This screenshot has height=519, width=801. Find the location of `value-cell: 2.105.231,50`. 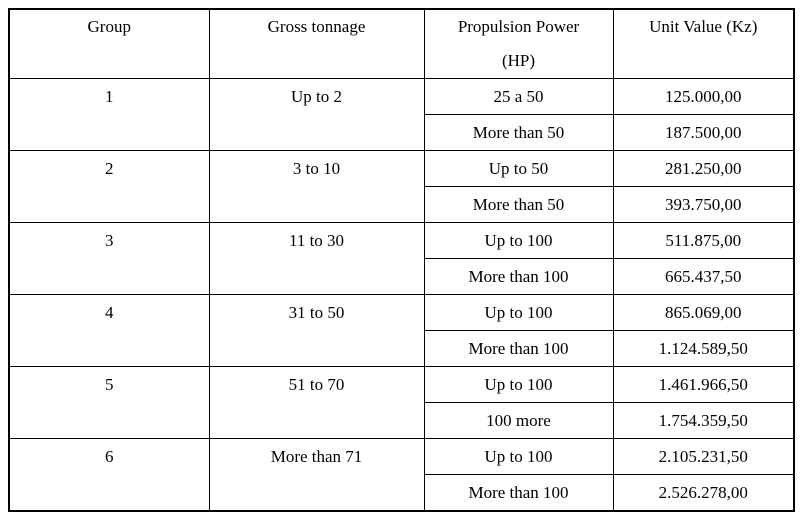

value-cell: 2.105.231,50 is located at coordinates (703, 456).